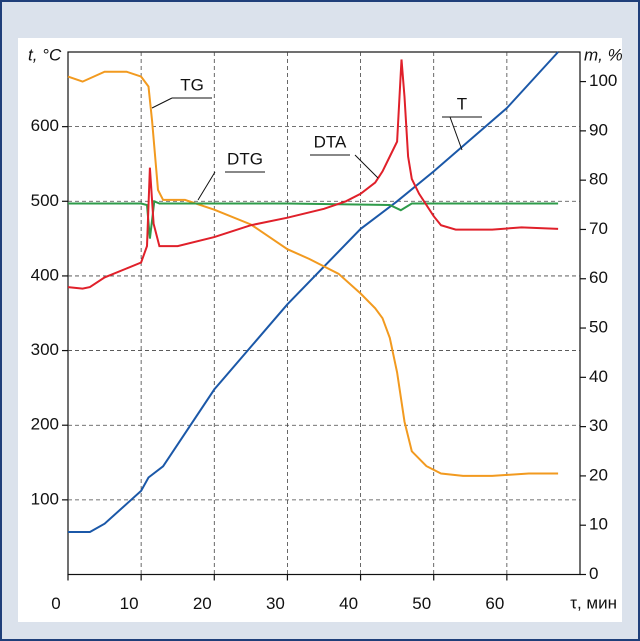 The width and height of the screenshot is (640, 641). Describe the element at coordinates (593, 602) in the screenshot. I see `x-axis-label: τ, мин` at that location.